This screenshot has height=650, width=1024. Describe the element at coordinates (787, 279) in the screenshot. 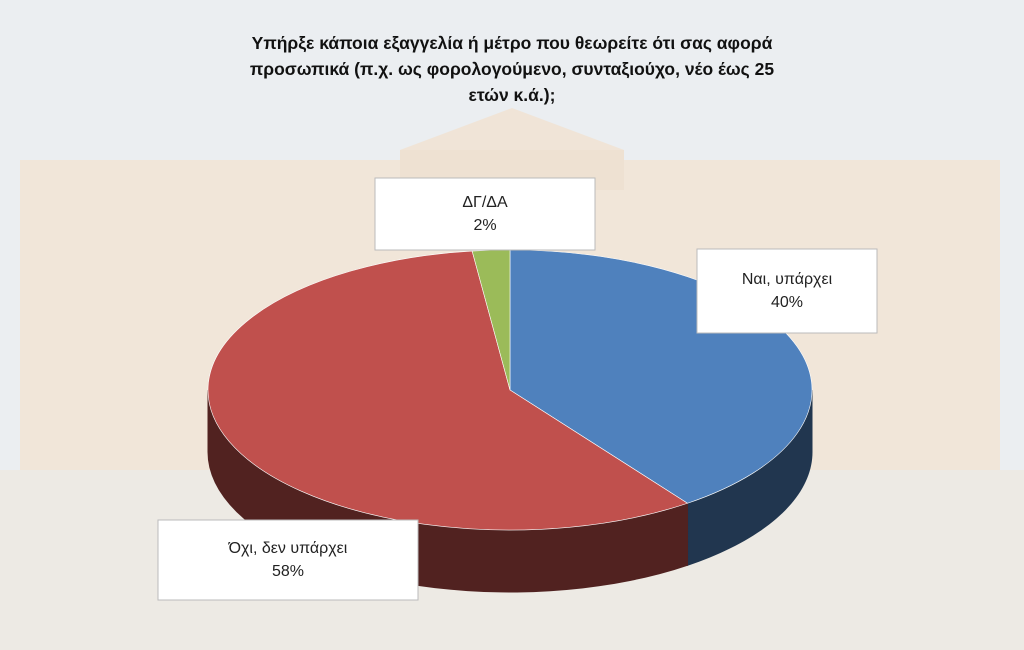

I see `category-label: Ναι, υπάρχει` at that location.